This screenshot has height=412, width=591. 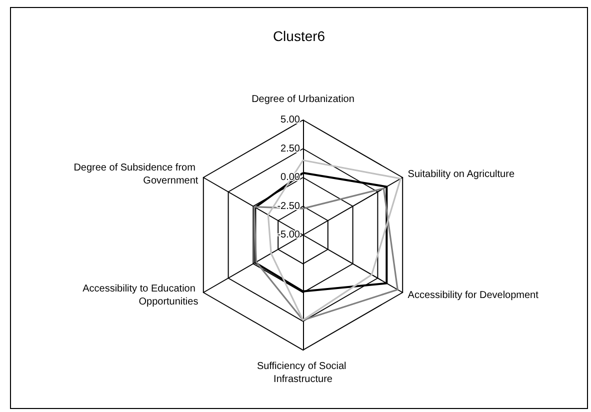 What do you see at coordinates (473, 295) in the screenshot?
I see `spoke-label: Accessibility for Development` at bounding box center [473, 295].